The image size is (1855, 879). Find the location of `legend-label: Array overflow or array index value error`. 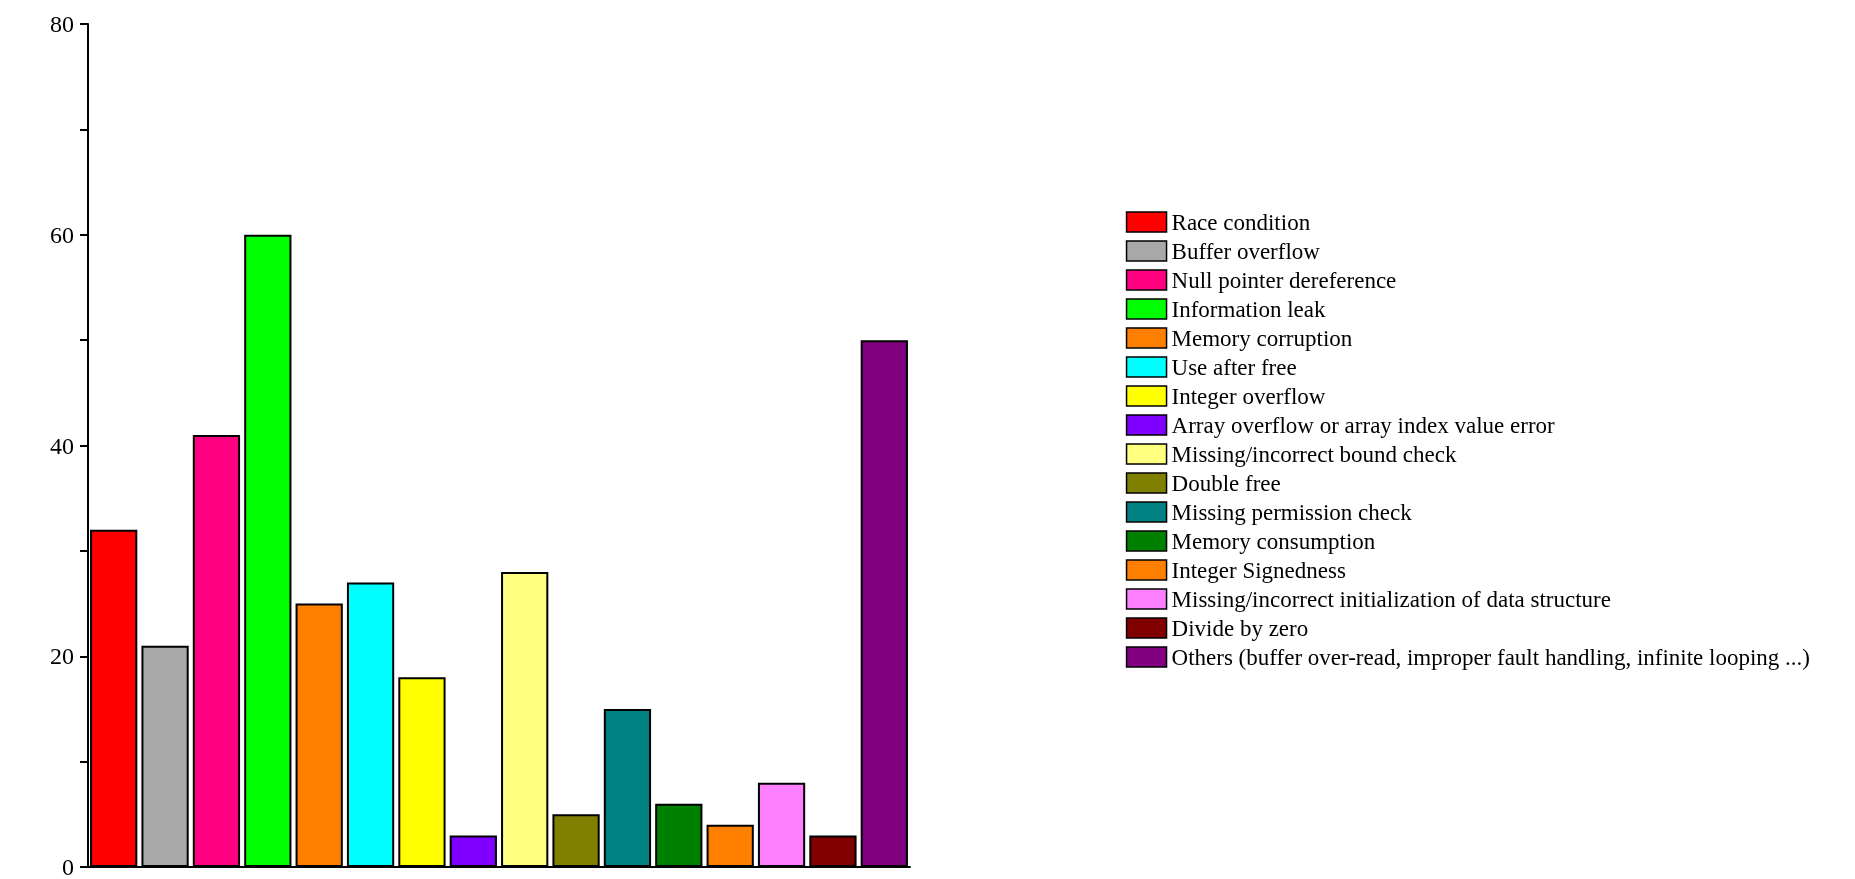

legend-label: Array overflow or array index value error is located at coordinates (1363, 425).